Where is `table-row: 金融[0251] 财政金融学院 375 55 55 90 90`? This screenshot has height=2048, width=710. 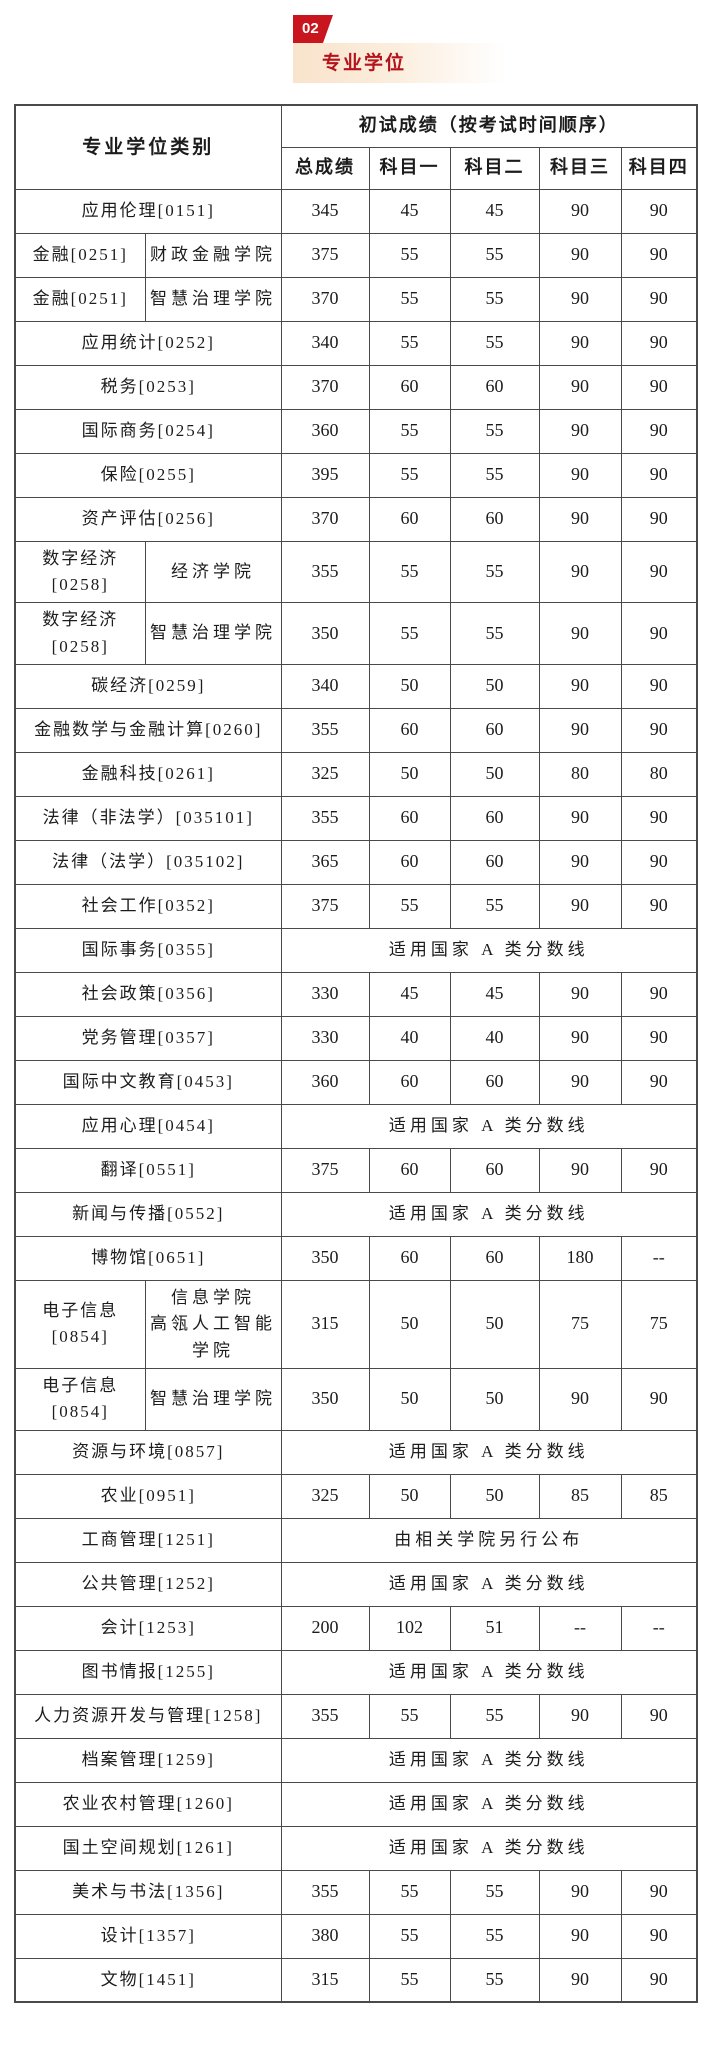 table-row: 金融[0251] 财政金融学院 375 55 55 90 90 is located at coordinates (356, 255).